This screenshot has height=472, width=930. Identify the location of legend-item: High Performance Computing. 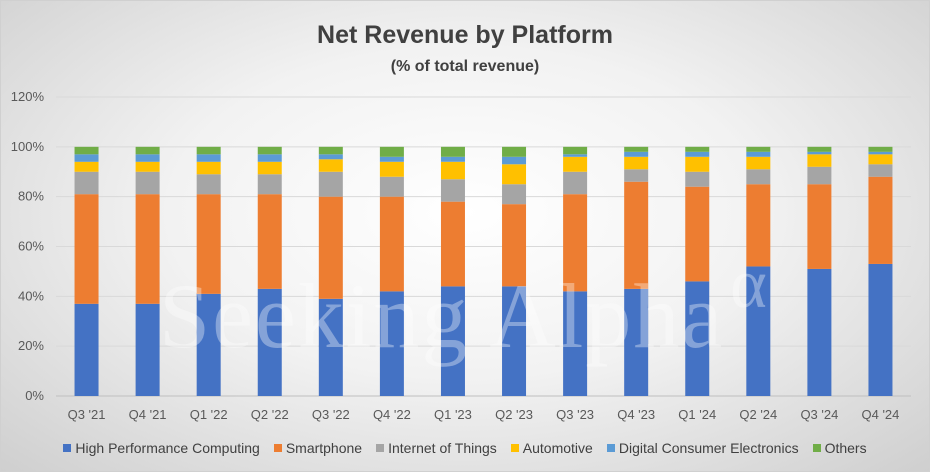
(161, 448).